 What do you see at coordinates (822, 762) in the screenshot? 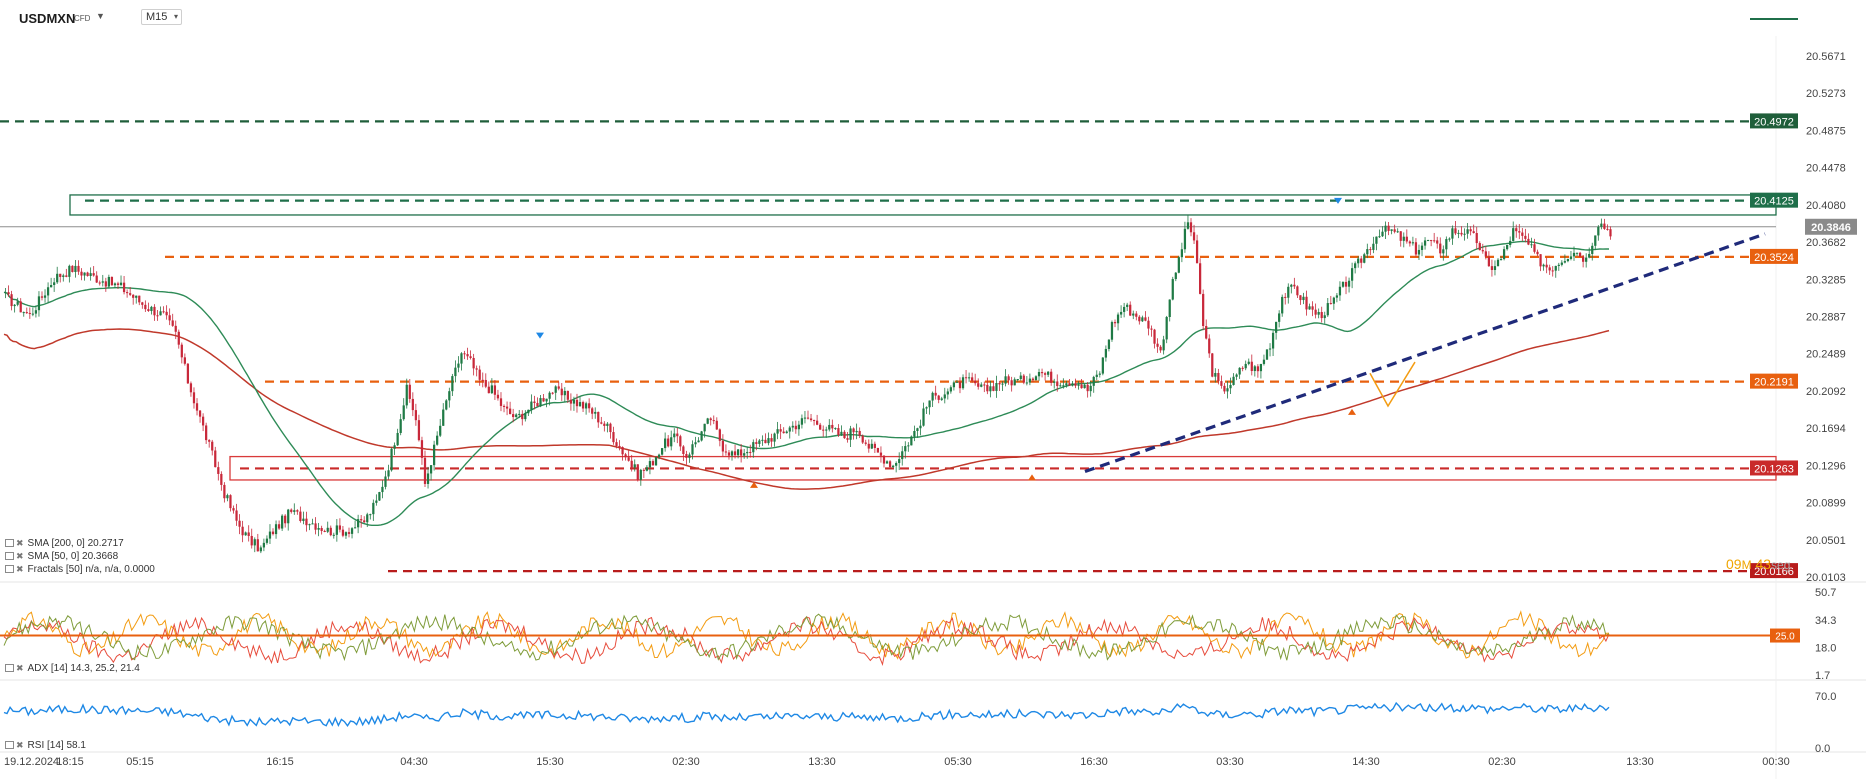
I see `time-tick-label: 13:30` at bounding box center [822, 762].